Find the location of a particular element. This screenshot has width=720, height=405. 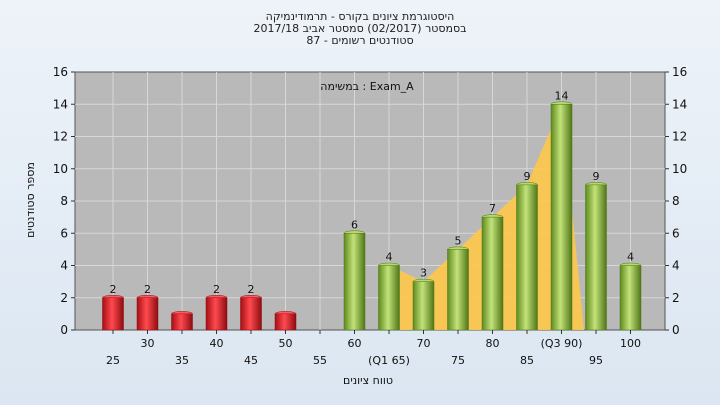

y-tick-label-right: 14 is located at coordinates (679, 104).